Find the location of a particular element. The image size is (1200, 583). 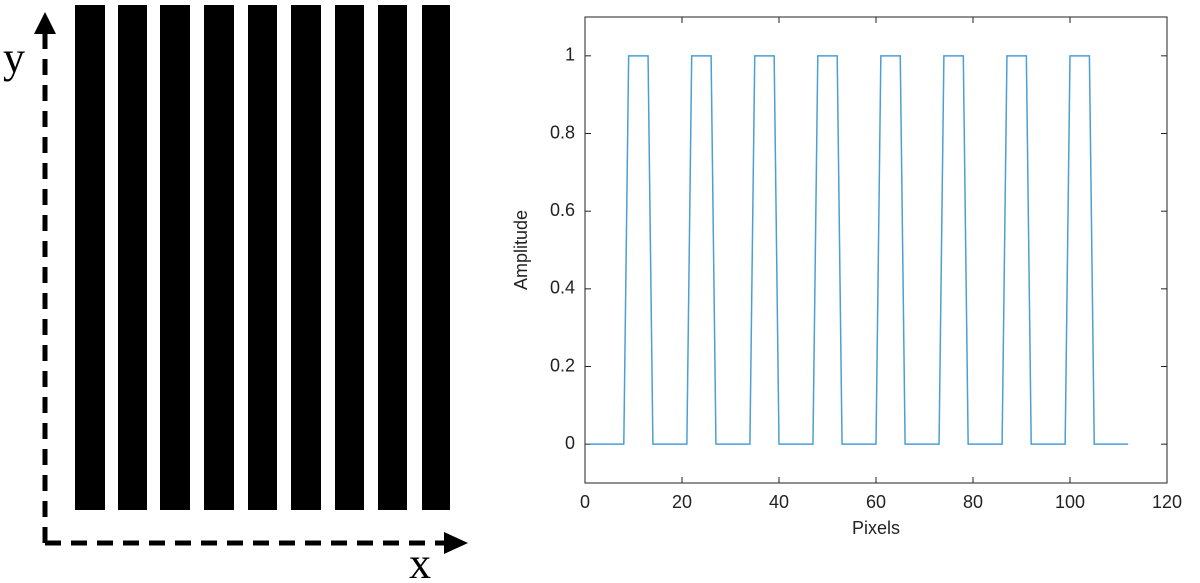

y-tick-label: 0.2 is located at coordinates (562, 365).